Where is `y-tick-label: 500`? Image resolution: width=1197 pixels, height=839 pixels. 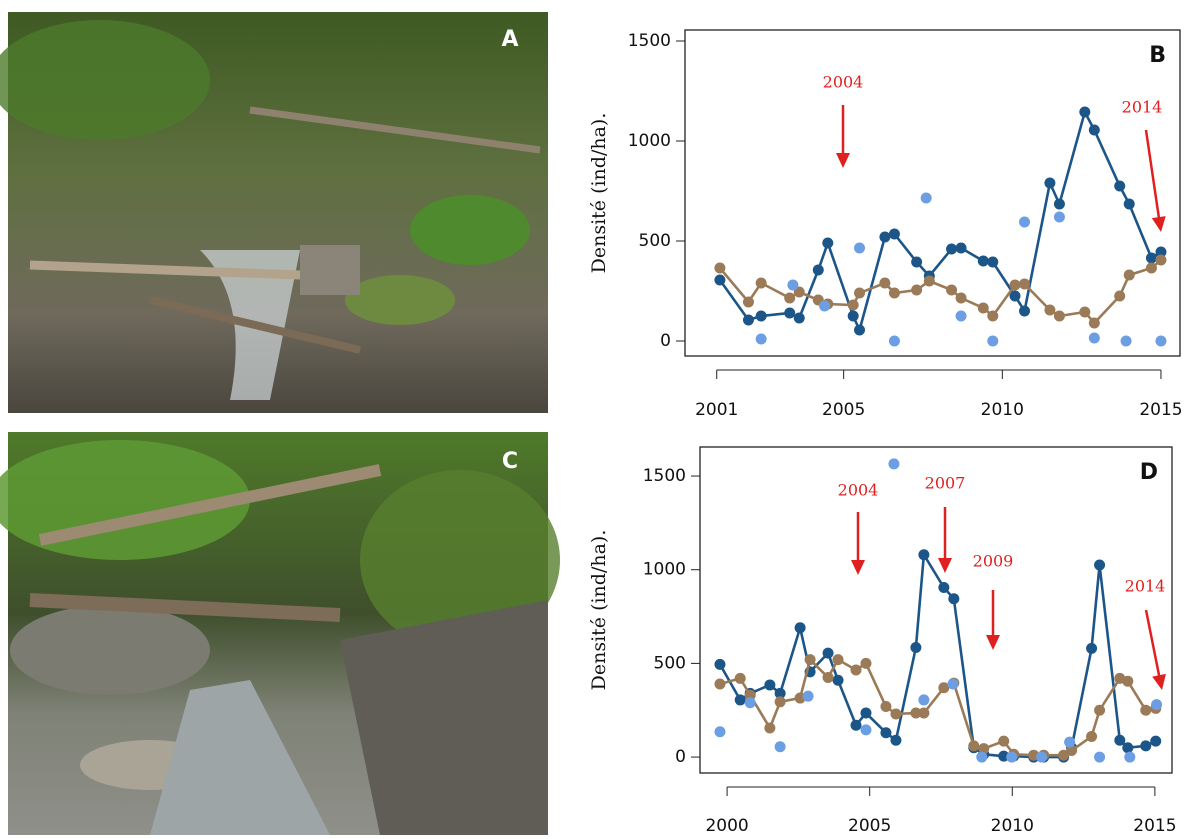
y-tick-label: 500 is located at coordinates (670, 663).